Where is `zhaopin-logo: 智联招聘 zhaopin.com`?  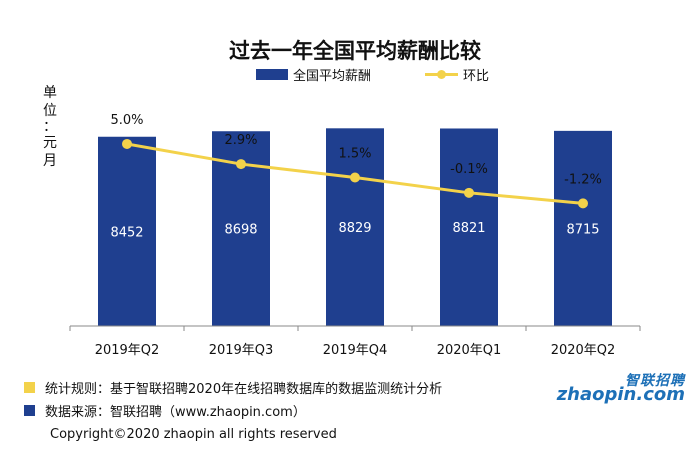 zhaopin-logo: 智联招聘 zhaopin.com is located at coordinates (621, 389).